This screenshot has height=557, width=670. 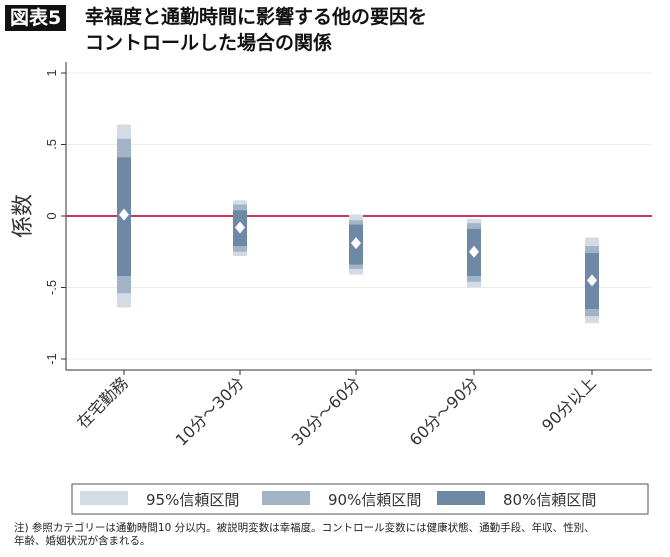 What do you see at coordinates (51, 359) in the screenshot?
I see `y-tick-label: -1` at bounding box center [51, 359].